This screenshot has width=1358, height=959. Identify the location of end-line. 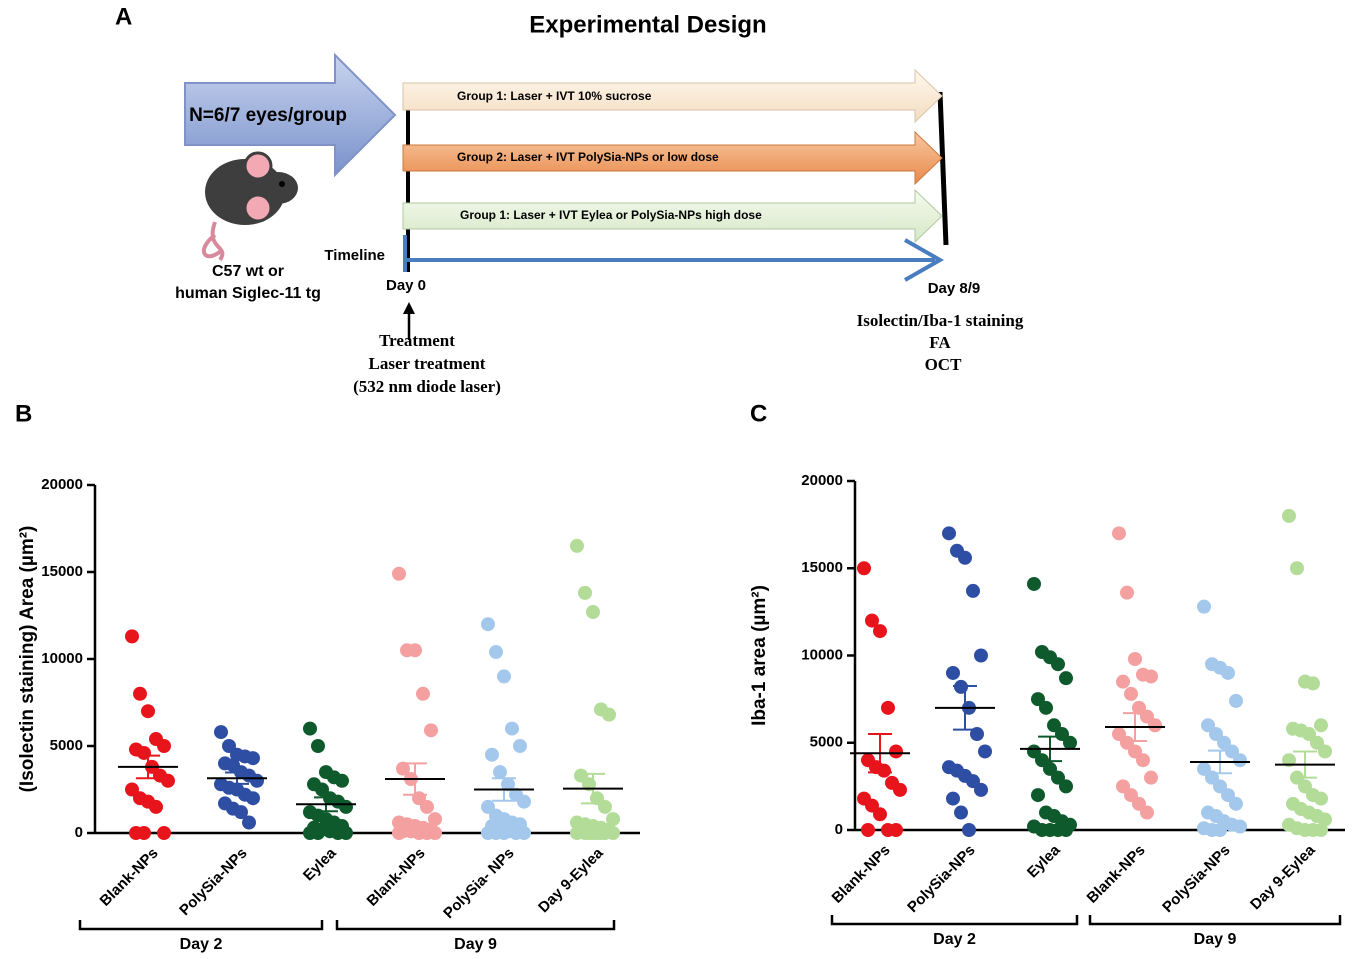
(943, 168).